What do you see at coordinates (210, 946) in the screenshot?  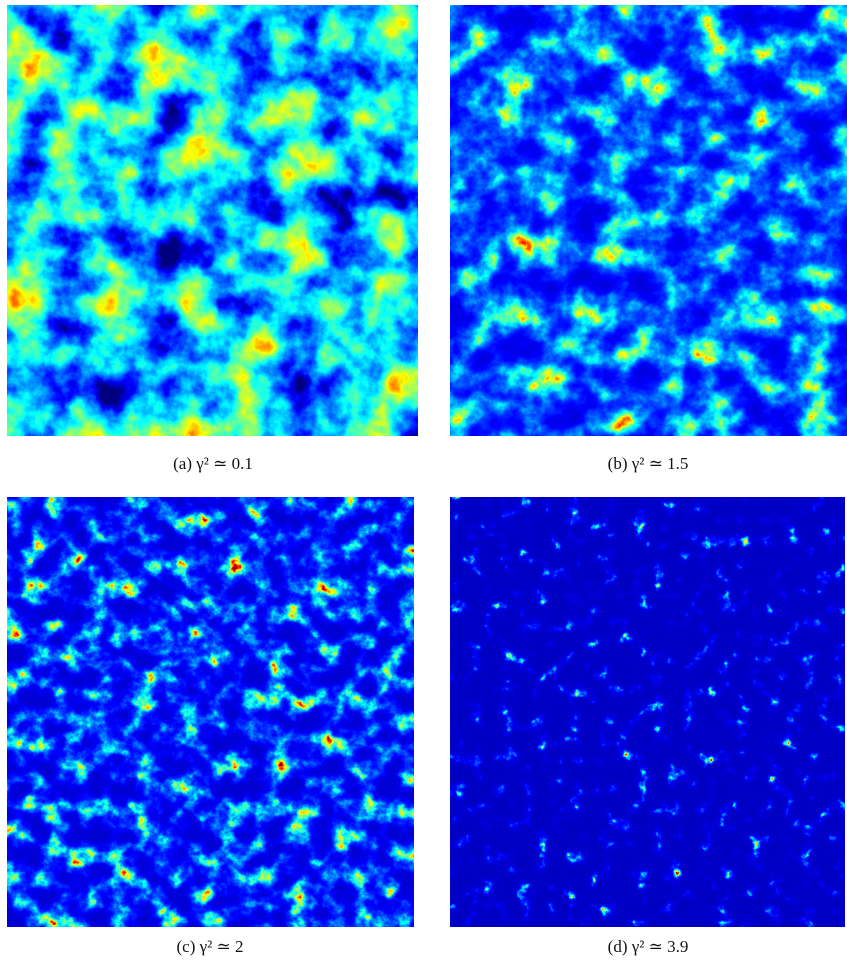 I see `panel-caption: (c) γ² ≃ 2` at bounding box center [210, 946].